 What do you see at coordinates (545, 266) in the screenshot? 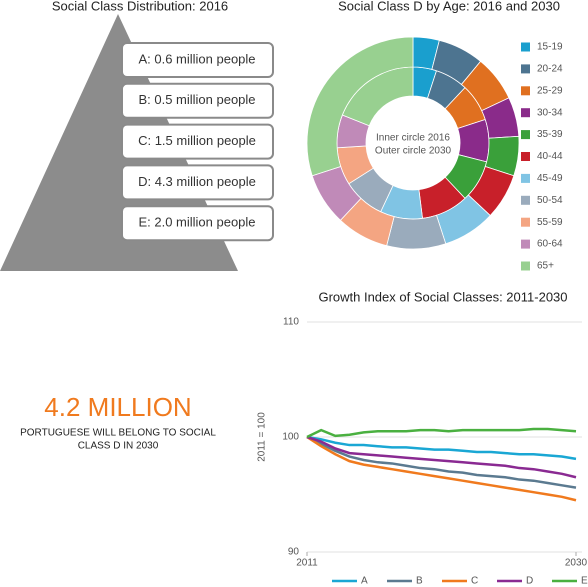
I see `legend-label: 65+` at bounding box center [545, 266].